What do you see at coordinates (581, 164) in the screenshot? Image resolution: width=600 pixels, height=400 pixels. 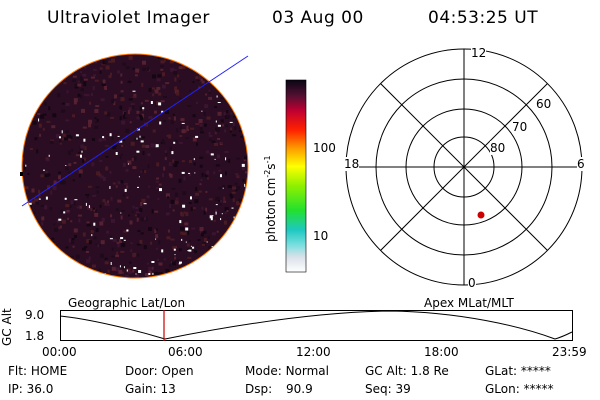 I see `mlt-label-6: 6` at bounding box center [581, 164].